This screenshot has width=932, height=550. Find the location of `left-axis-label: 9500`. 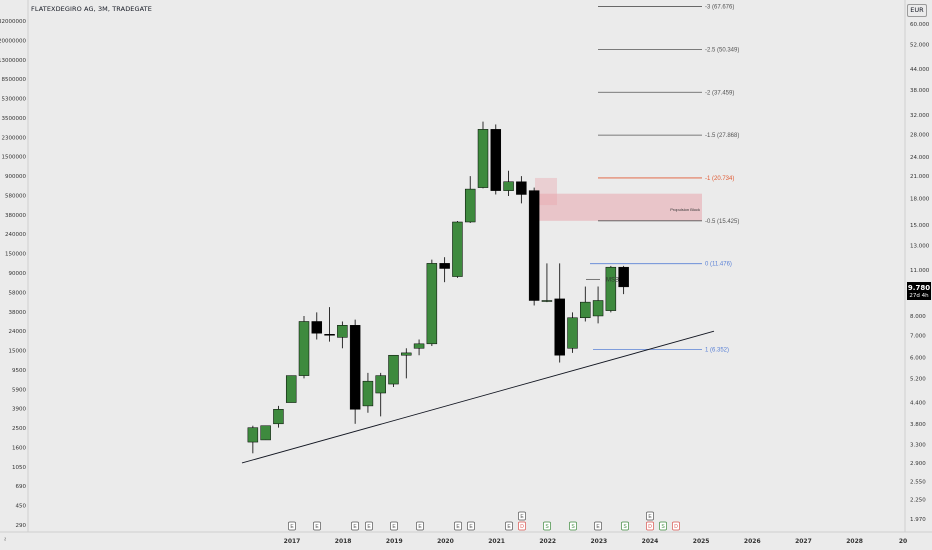

left-axis-label: 9500 is located at coordinates (19, 371).